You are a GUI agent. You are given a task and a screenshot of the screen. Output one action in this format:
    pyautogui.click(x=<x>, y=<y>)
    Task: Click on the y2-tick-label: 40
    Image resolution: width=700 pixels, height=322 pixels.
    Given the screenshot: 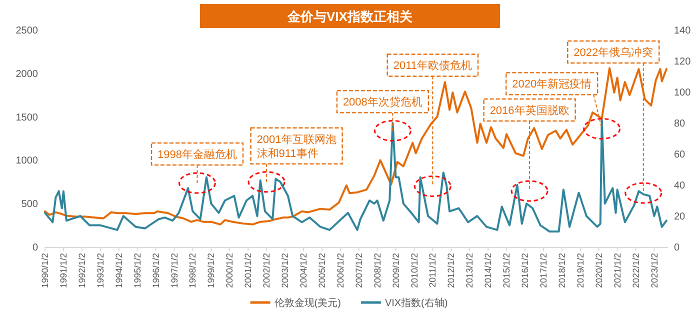 What is the action you would take?
    pyautogui.click(x=680, y=186)
    